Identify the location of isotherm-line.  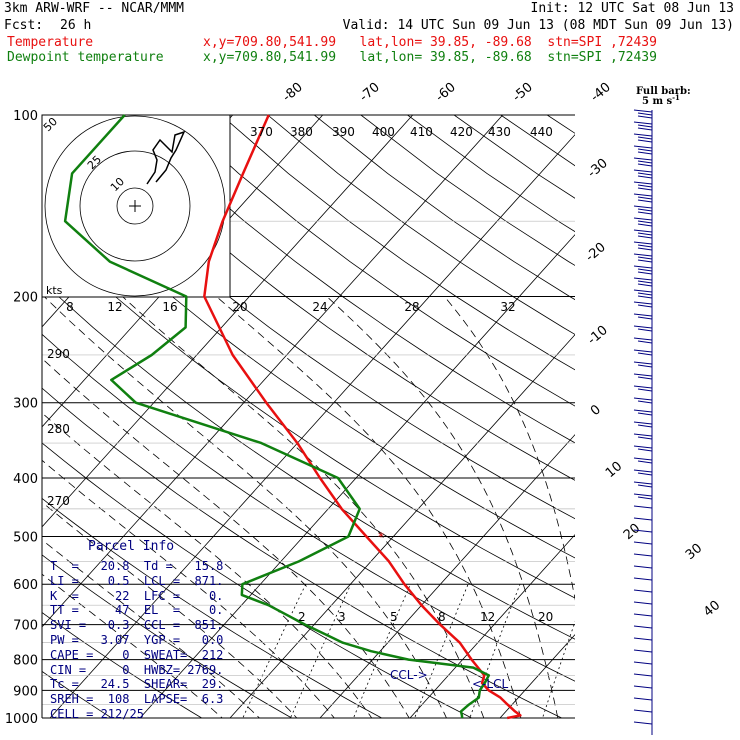
(447, 576).